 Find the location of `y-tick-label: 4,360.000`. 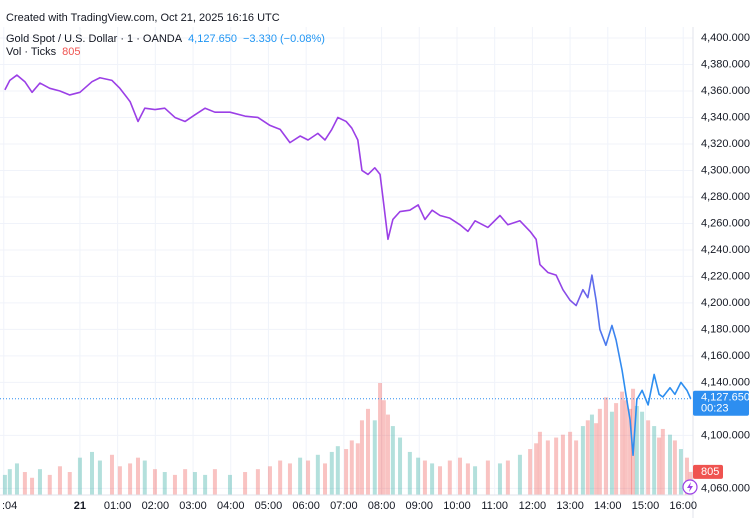

y-tick-label: 4,360.000 is located at coordinates (725, 91).